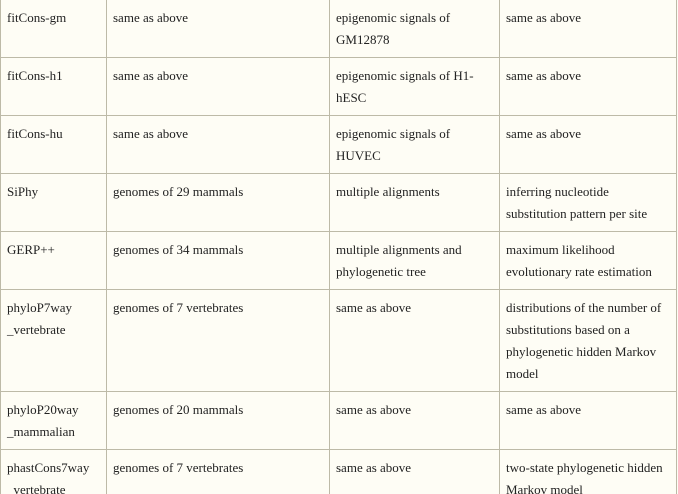 This screenshot has height=494, width=678. Describe the element at coordinates (218, 260) in the screenshot. I see `table-cell-genomes: genomes of 34 mammals` at that location.